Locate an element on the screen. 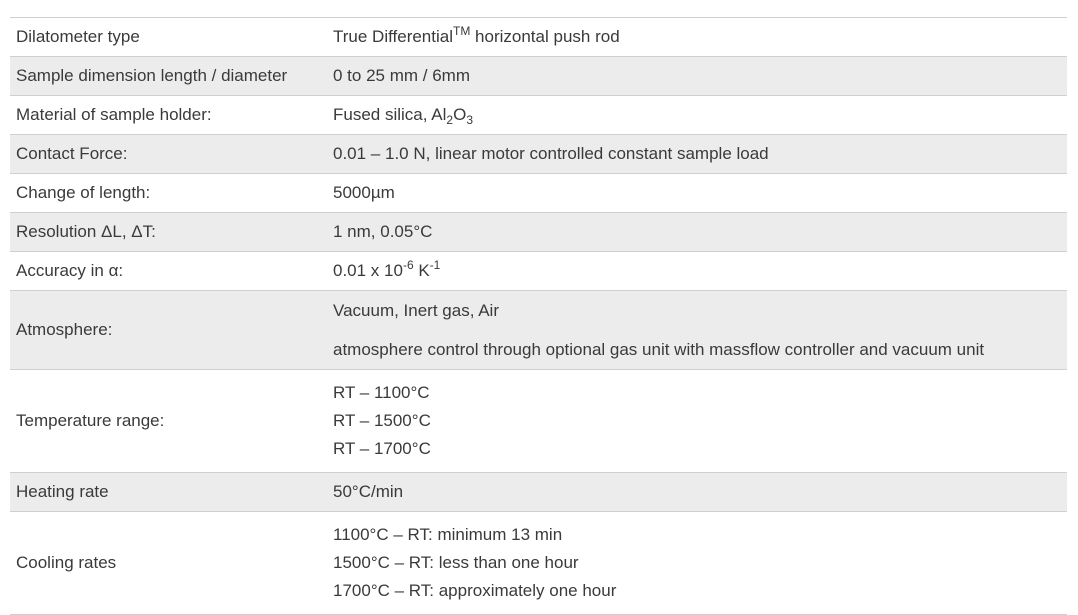 This screenshot has height=615, width=1078. row-label: Accuracy in α: is located at coordinates (70, 270).